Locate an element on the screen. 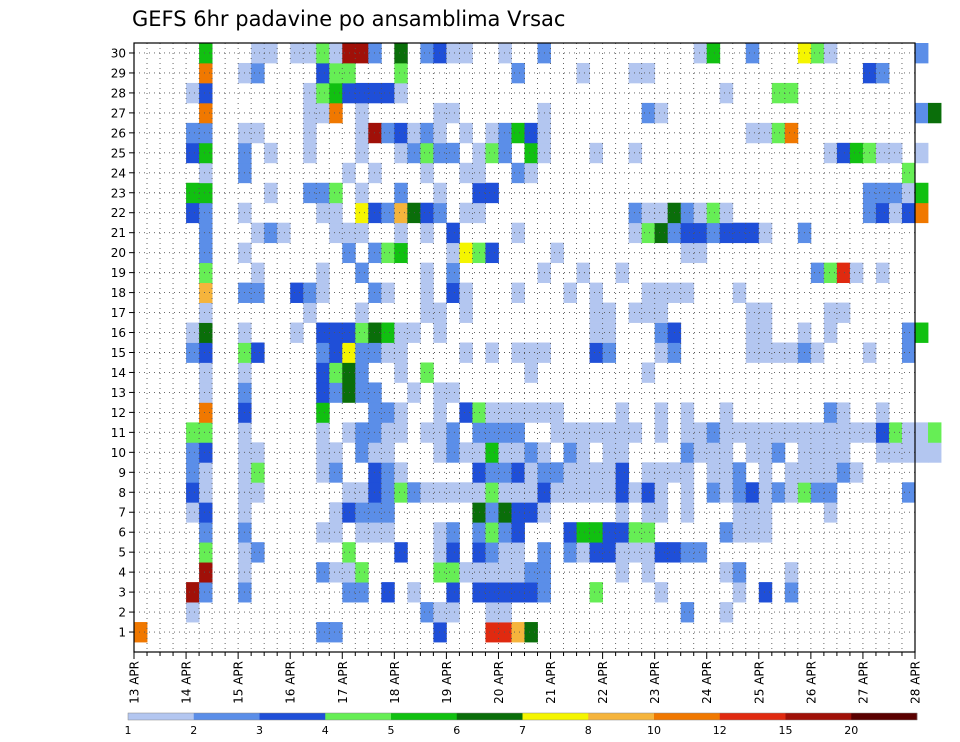 The height and width of the screenshot is (742, 960). y-tick-label: 9 is located at coordinates (122, 473).